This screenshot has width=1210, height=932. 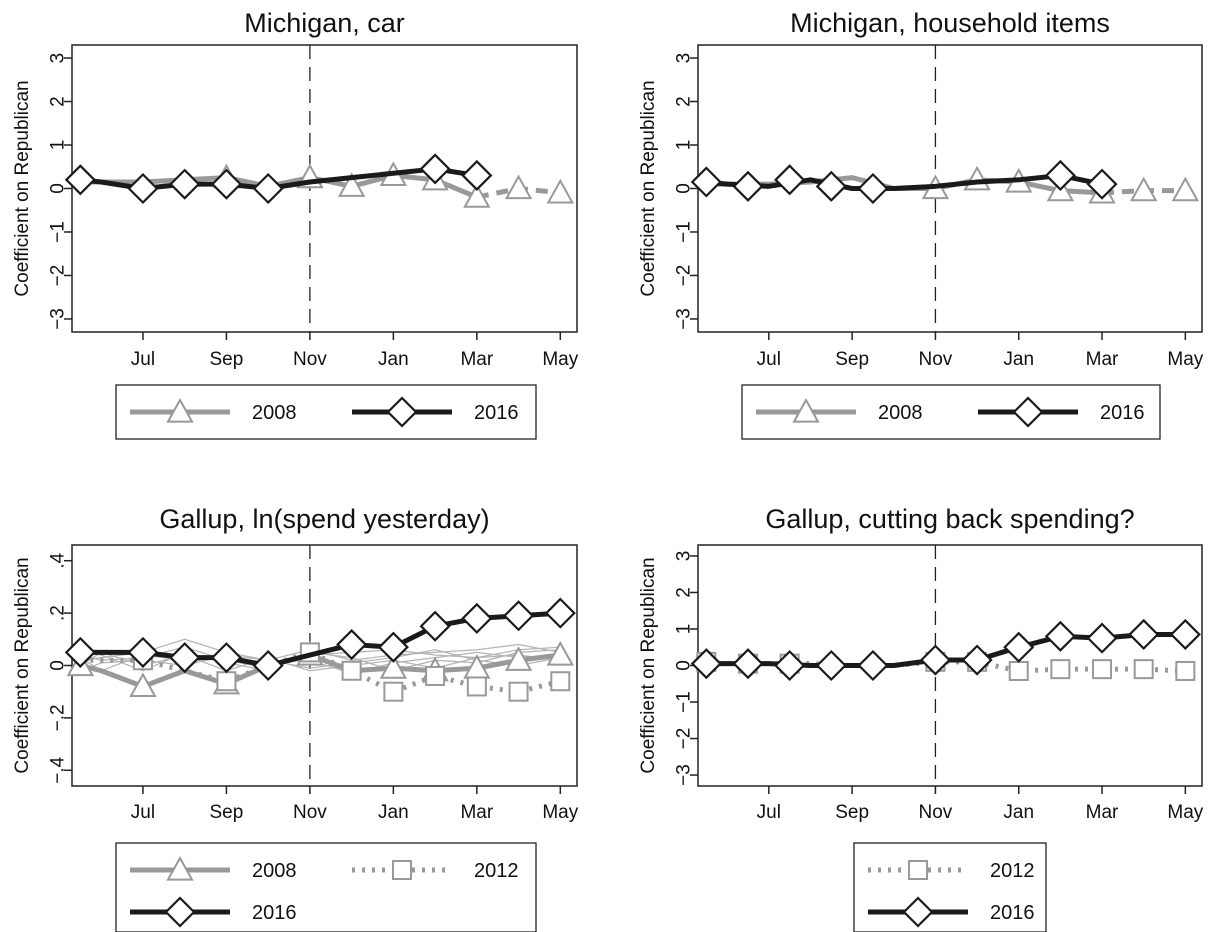 I want to click on y-tick-label: .4, so click(x=58, y=560).